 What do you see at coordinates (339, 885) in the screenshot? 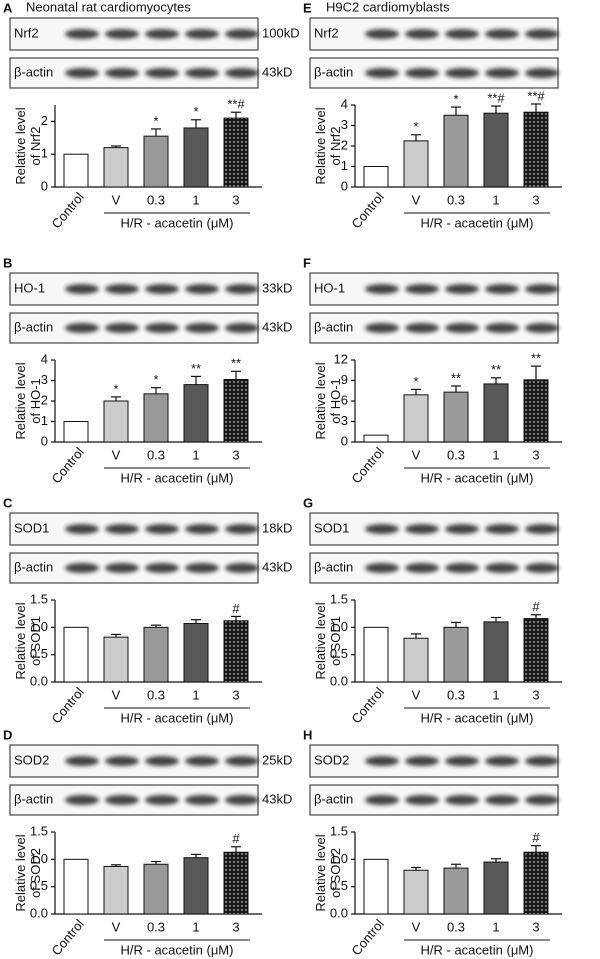
I see `y-tick-label: 0.5` at bounding box center [339, 885].